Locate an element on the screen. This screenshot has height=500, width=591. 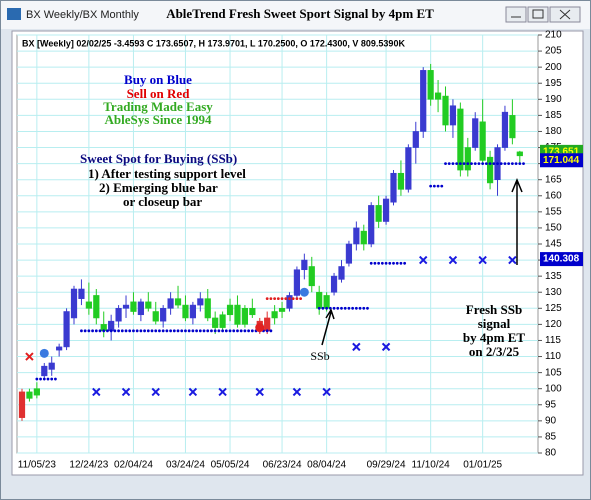
y-tick-label: 210 is located at coordinates (553, 35).